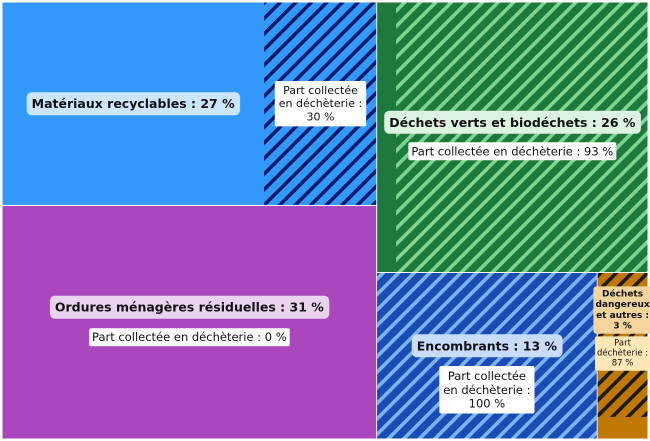 The width and height of the screenshot is (650, 441). I want to click on category-label-verts: Déchets verts et biodéchets : 26 %, so click(512, 122).